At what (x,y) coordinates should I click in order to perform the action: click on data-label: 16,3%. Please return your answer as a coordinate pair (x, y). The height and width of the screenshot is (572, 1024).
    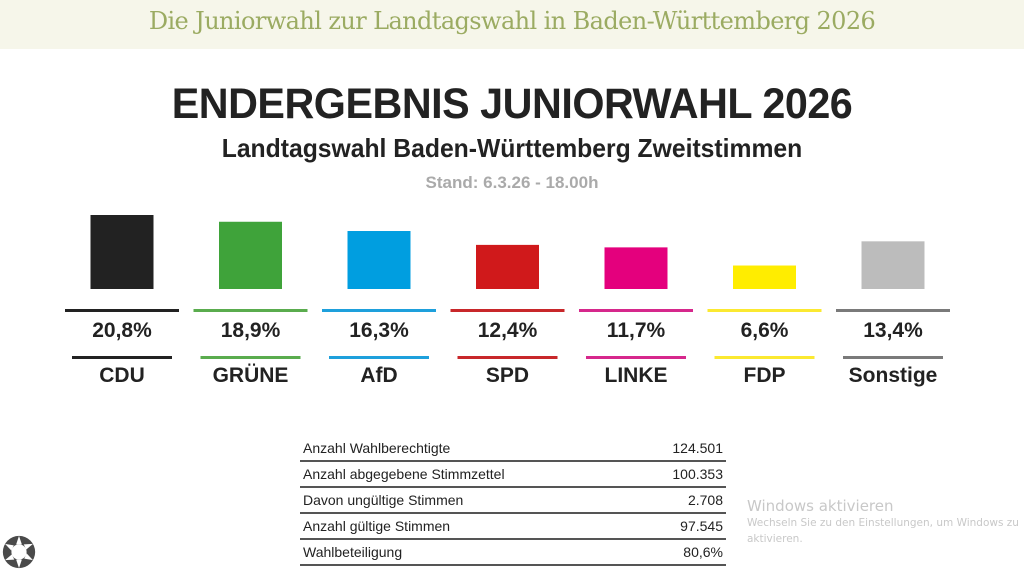
    Looking at the image, I should click on (379, 330).